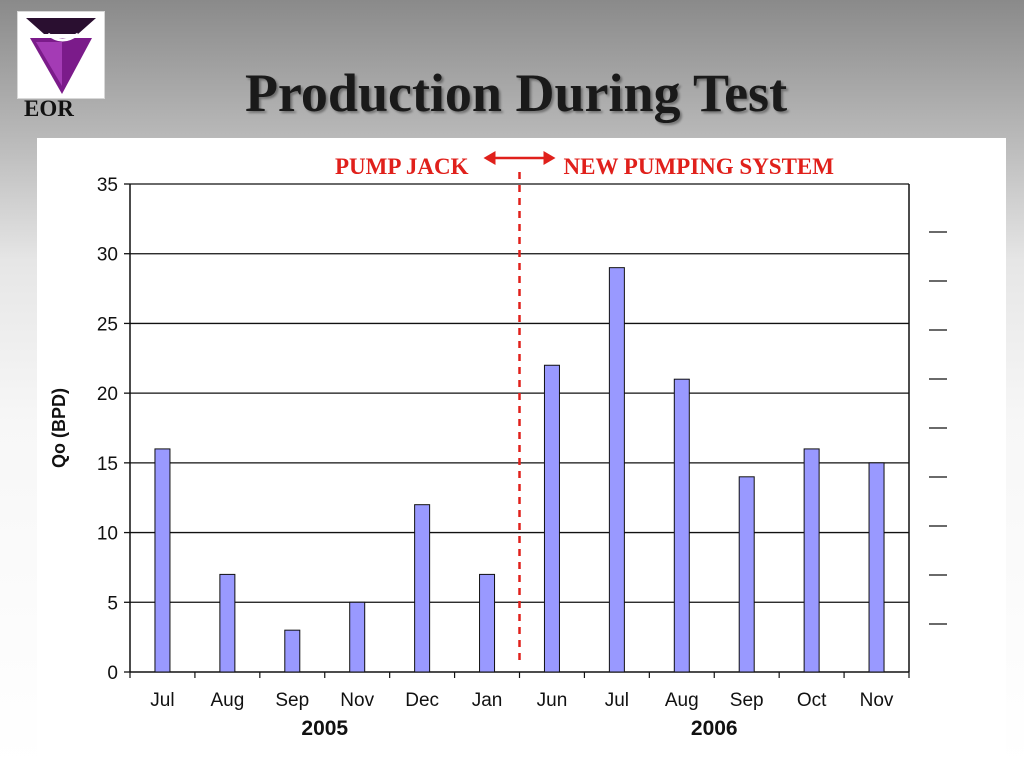 The image size is (1024, 768). Describe the element at coordinates (59, 428) in the screenshot. I see `y-axis-label: Qo (BPD)` at that location.